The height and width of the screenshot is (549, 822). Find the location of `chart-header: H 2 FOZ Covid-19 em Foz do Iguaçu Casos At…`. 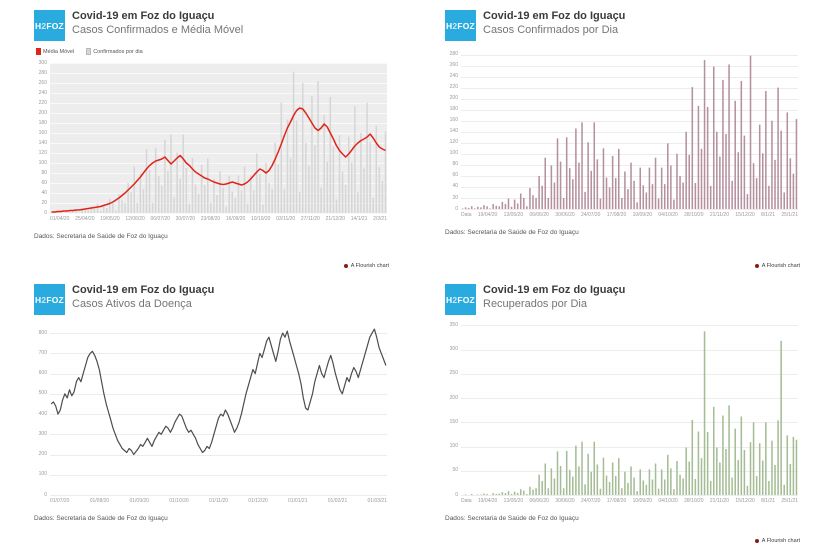

chart-header: H 2 FOZ Covid-19 em Foz do Iguaçu Casos At… is located at coordinates (210, 299).